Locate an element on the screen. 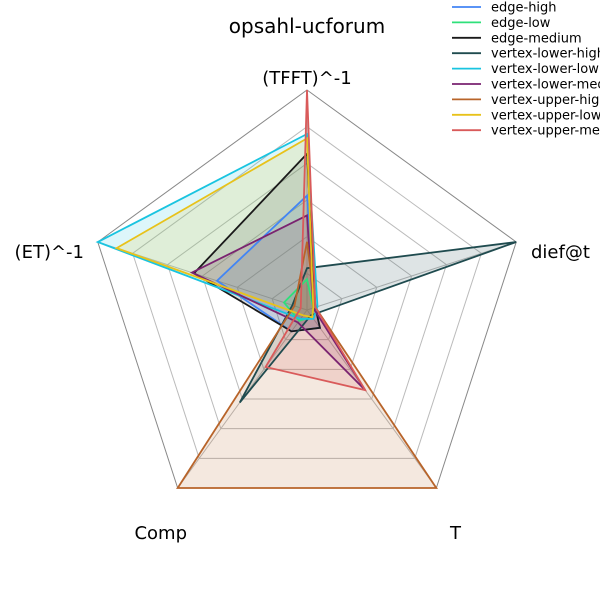 The width and height of the screenshot is (600, 600). series-fill-vertex-upper-low is located at coordinates (215, 228).